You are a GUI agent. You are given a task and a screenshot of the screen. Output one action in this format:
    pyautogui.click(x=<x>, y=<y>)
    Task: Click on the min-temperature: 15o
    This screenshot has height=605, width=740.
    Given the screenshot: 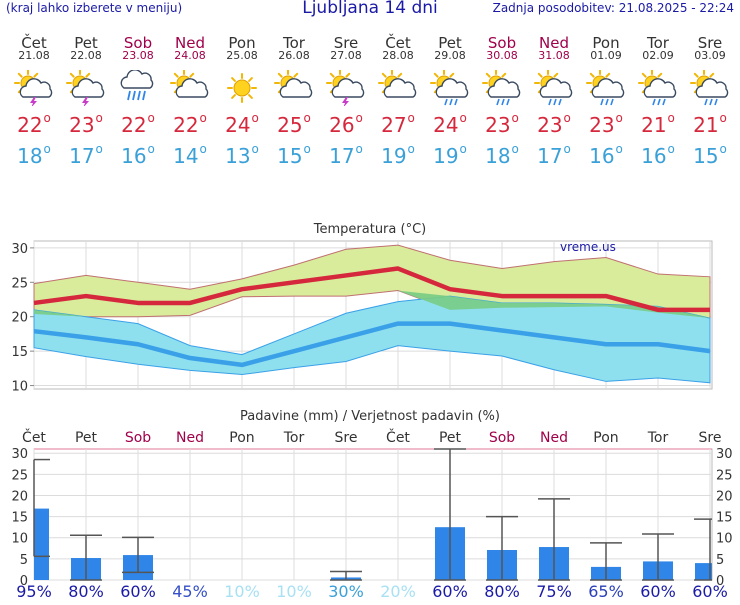 What is the action you would take?
    pyautogui.click(x=710, y=155)
    